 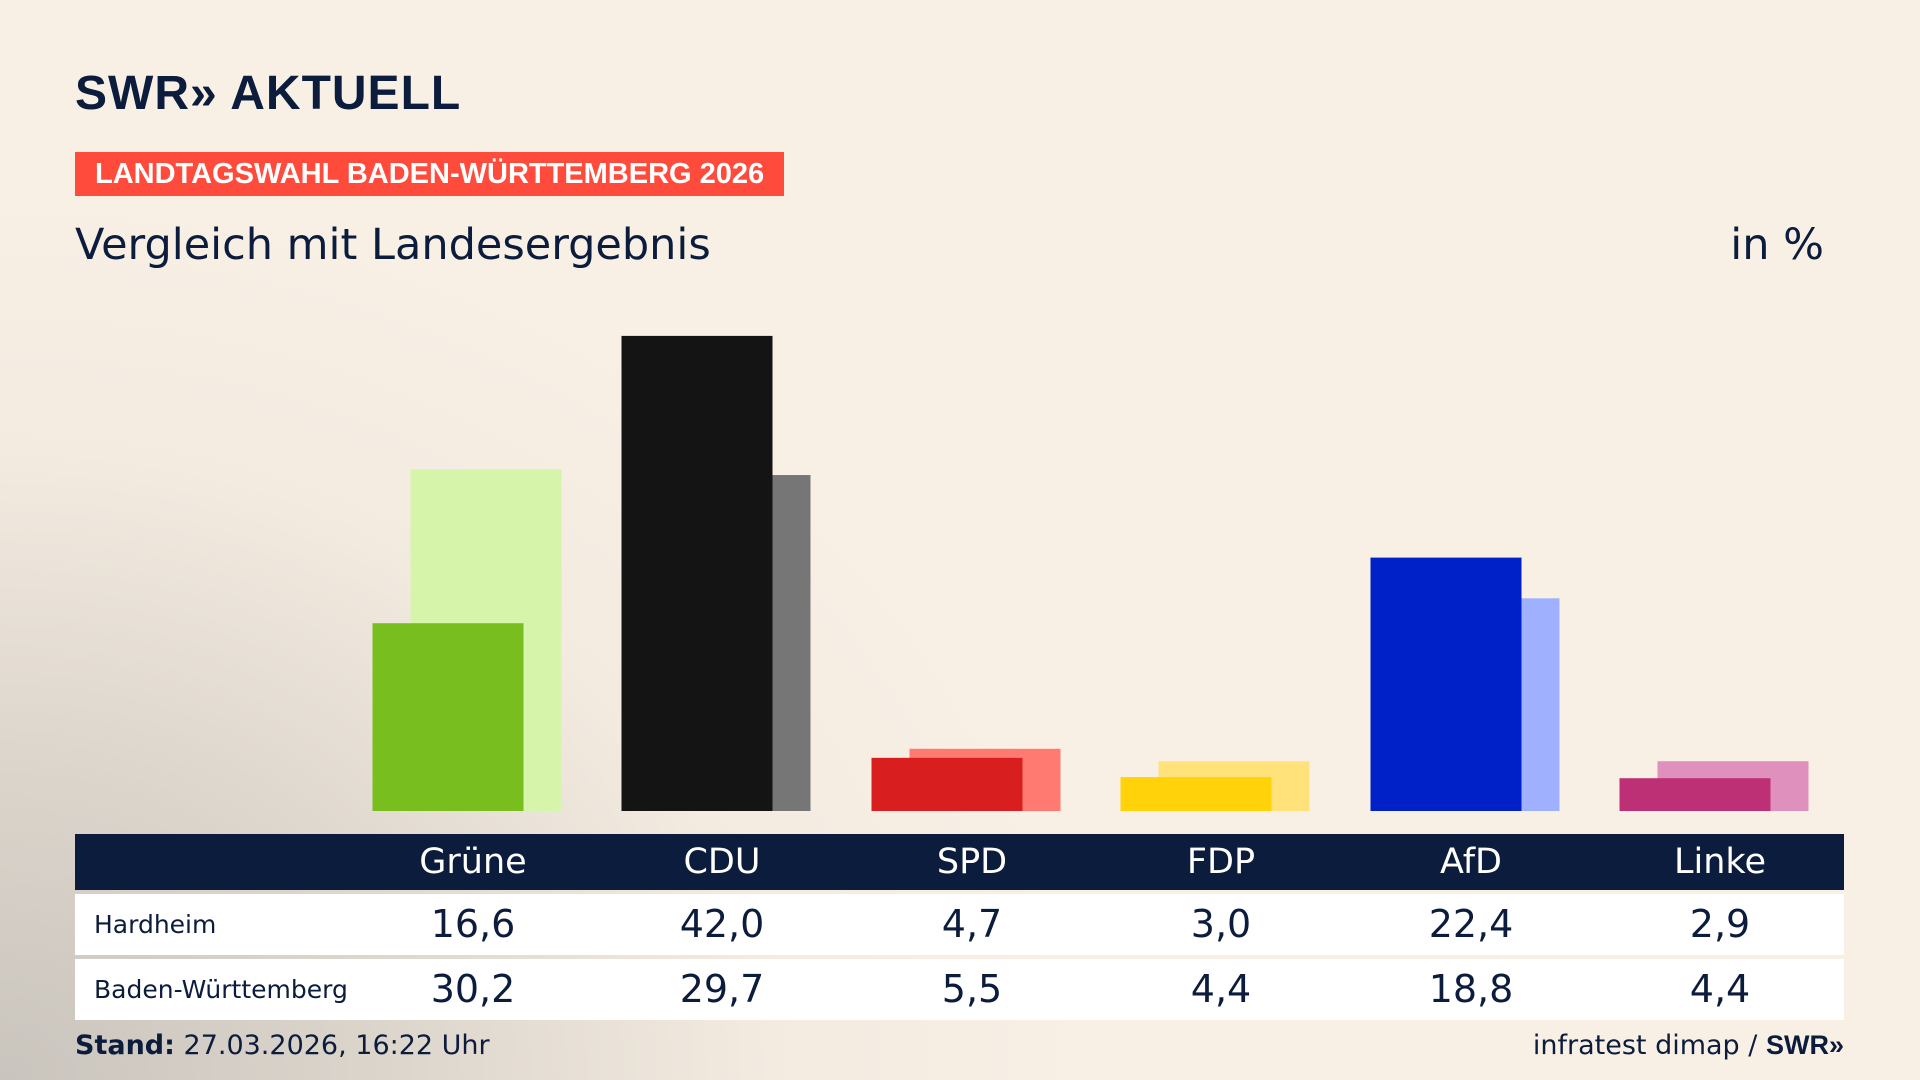 I want to click on bar-spd-hardheim, so click(x=947, y=784).